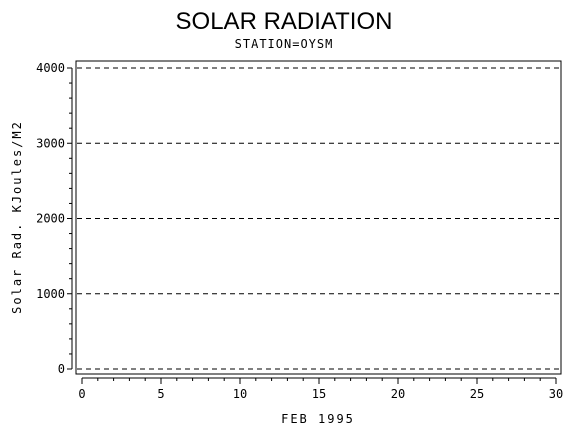 The width and height of the screenshot is (570, 430). Describe the element at coordinates (398, 394) in the screenshot. I see `x-tick-label: 20` at that location.